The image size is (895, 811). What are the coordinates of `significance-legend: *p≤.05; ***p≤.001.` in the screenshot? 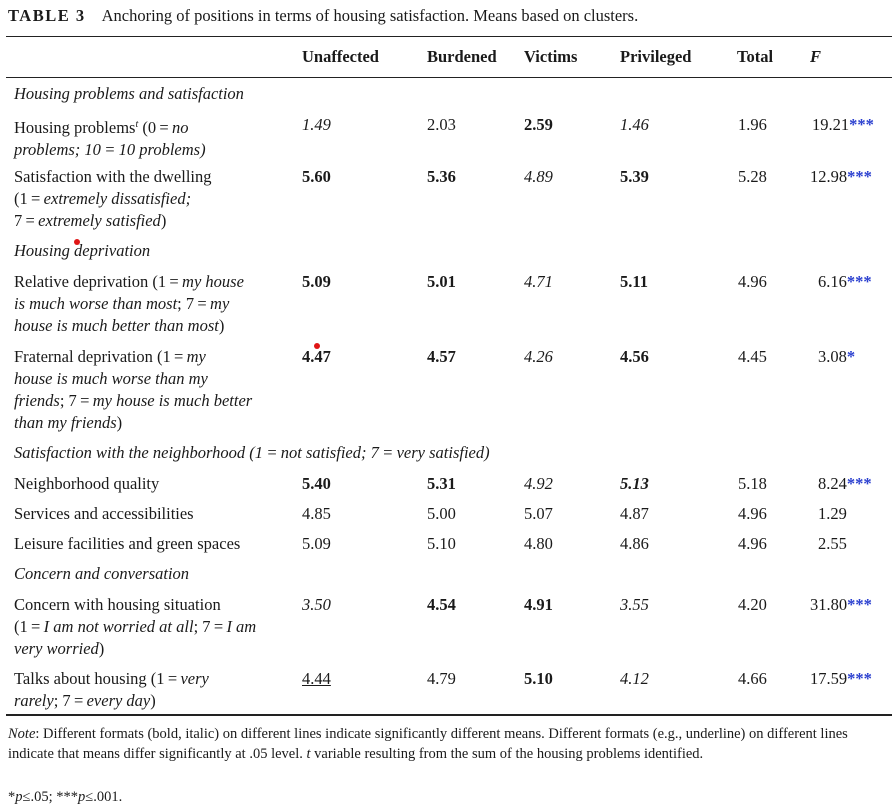 It's located at (65, 797).